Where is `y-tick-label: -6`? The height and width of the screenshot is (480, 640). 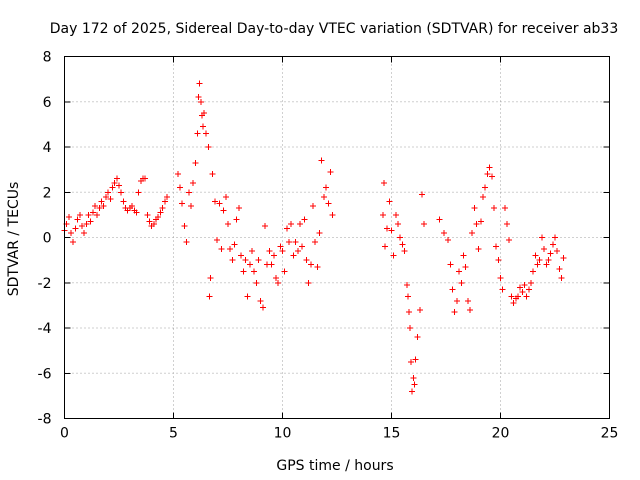
y-tick-label: -6 is located at coordinates (45, 374).